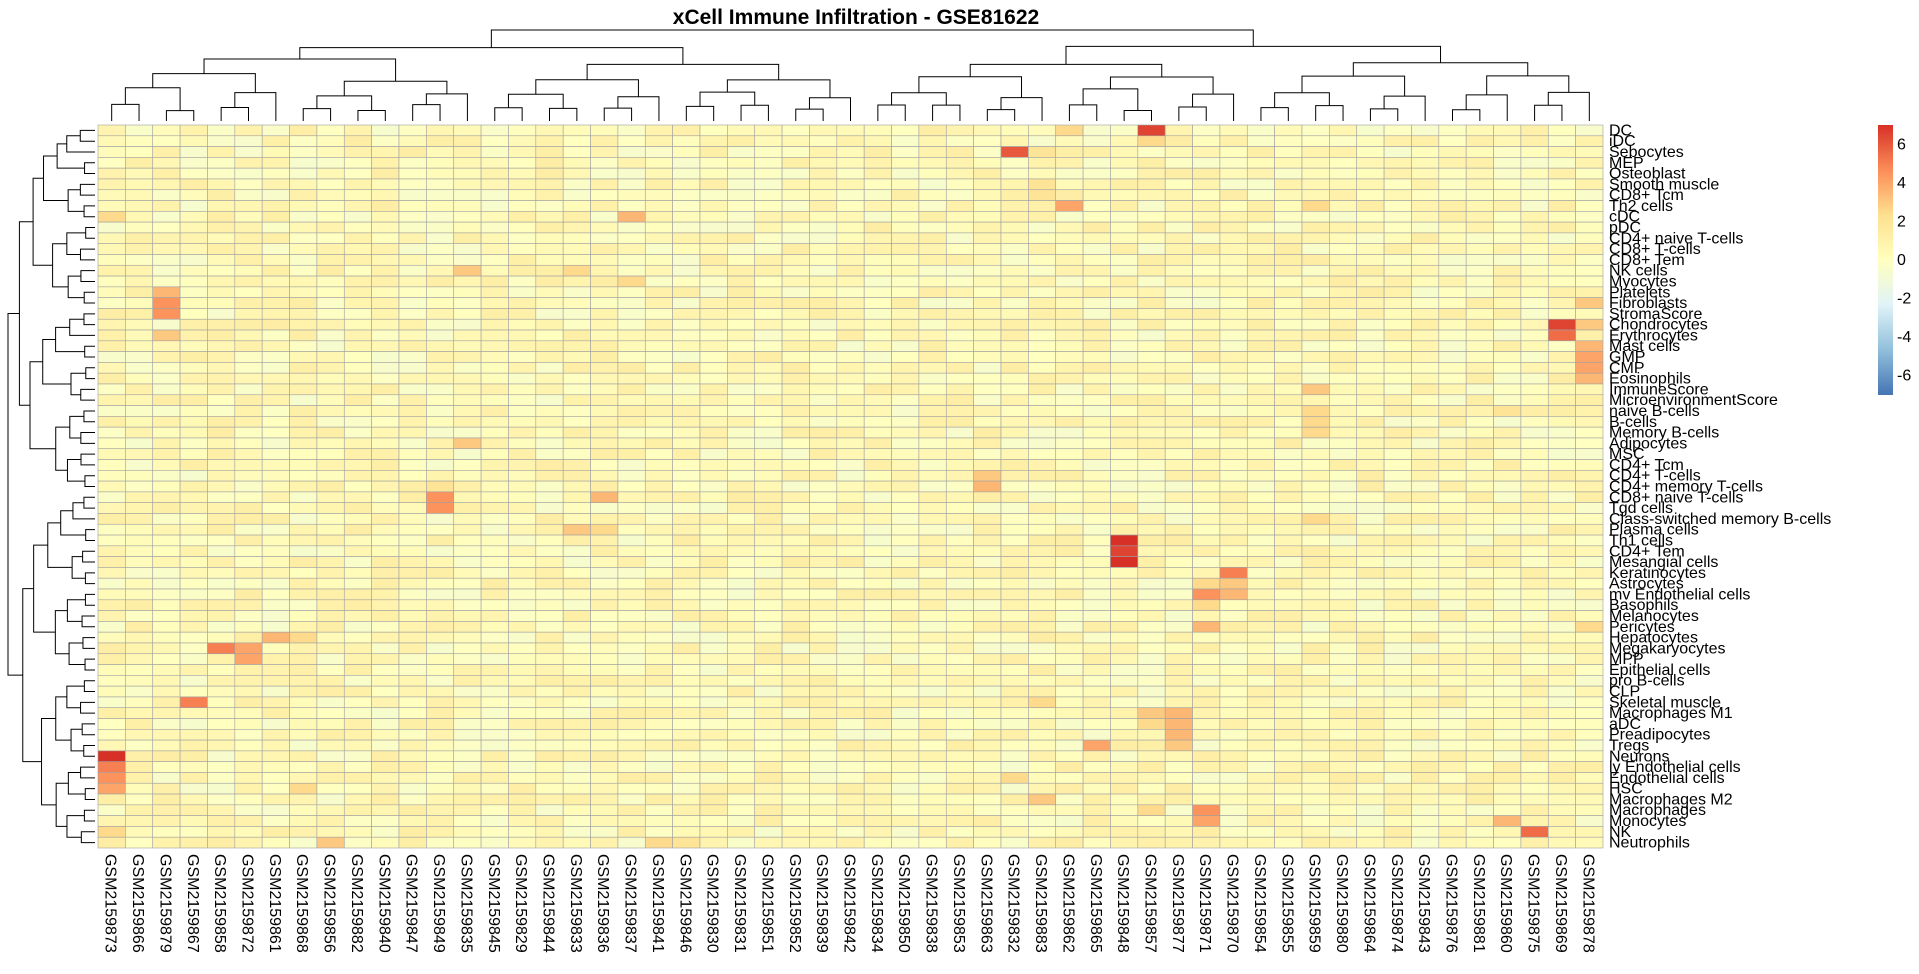 The image size is (1919, 974). What do you see at coordinates (493, 903) in the screenshot?
I see `column-label: GSM2159845` at bounding box center [493, 903].